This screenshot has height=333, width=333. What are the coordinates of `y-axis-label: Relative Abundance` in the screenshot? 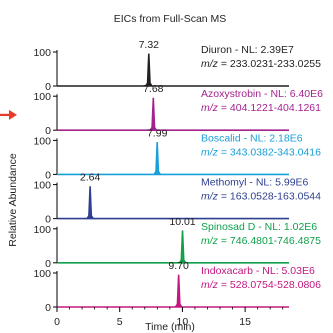 It's located at (13, 200).